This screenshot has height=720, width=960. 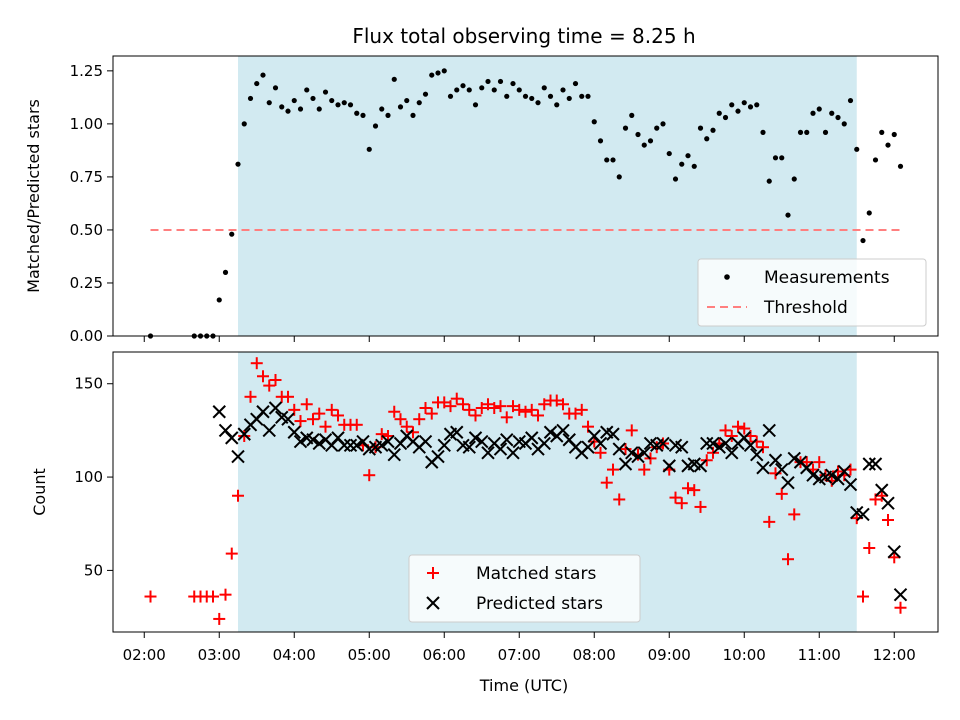 What do you see at coordinates (819, 655) in the screenshot?
I see `x-tick-label: 11:00` at bounding box center [819, 655].